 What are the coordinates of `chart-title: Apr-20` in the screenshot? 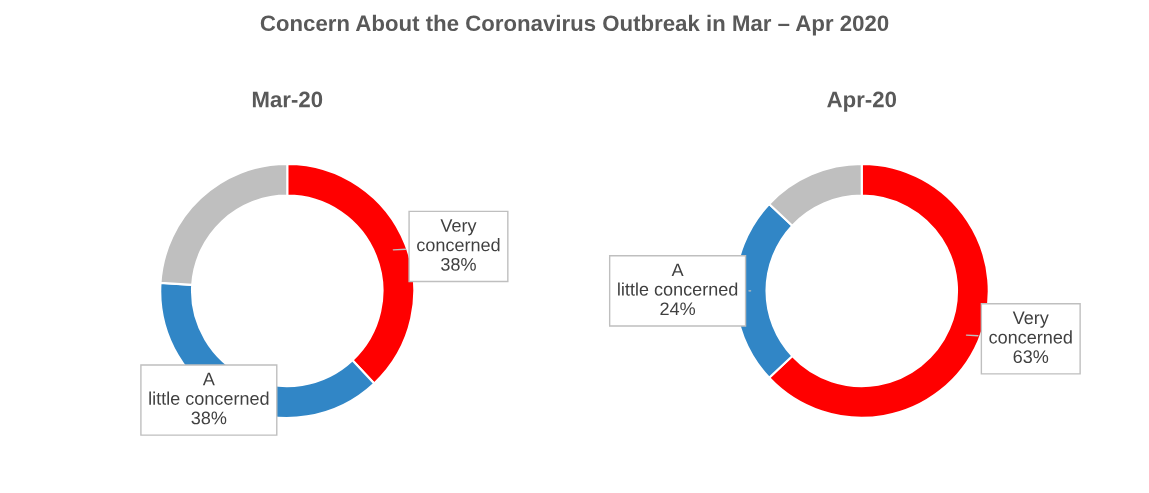 It's located at (862, 101).